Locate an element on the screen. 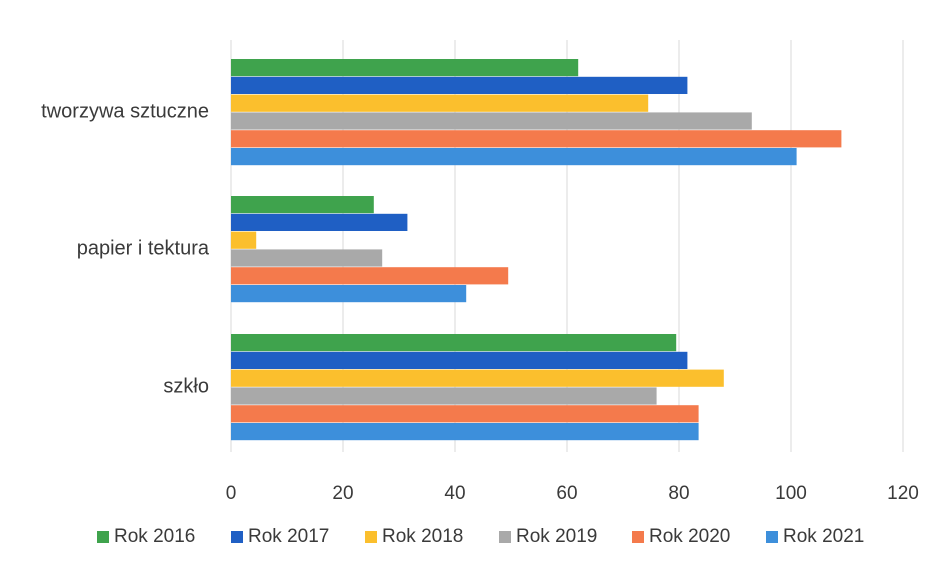 The width and height of the screenshot is (938, 568). legend-label: Rok 2021 is located at coordinates (823, 536).